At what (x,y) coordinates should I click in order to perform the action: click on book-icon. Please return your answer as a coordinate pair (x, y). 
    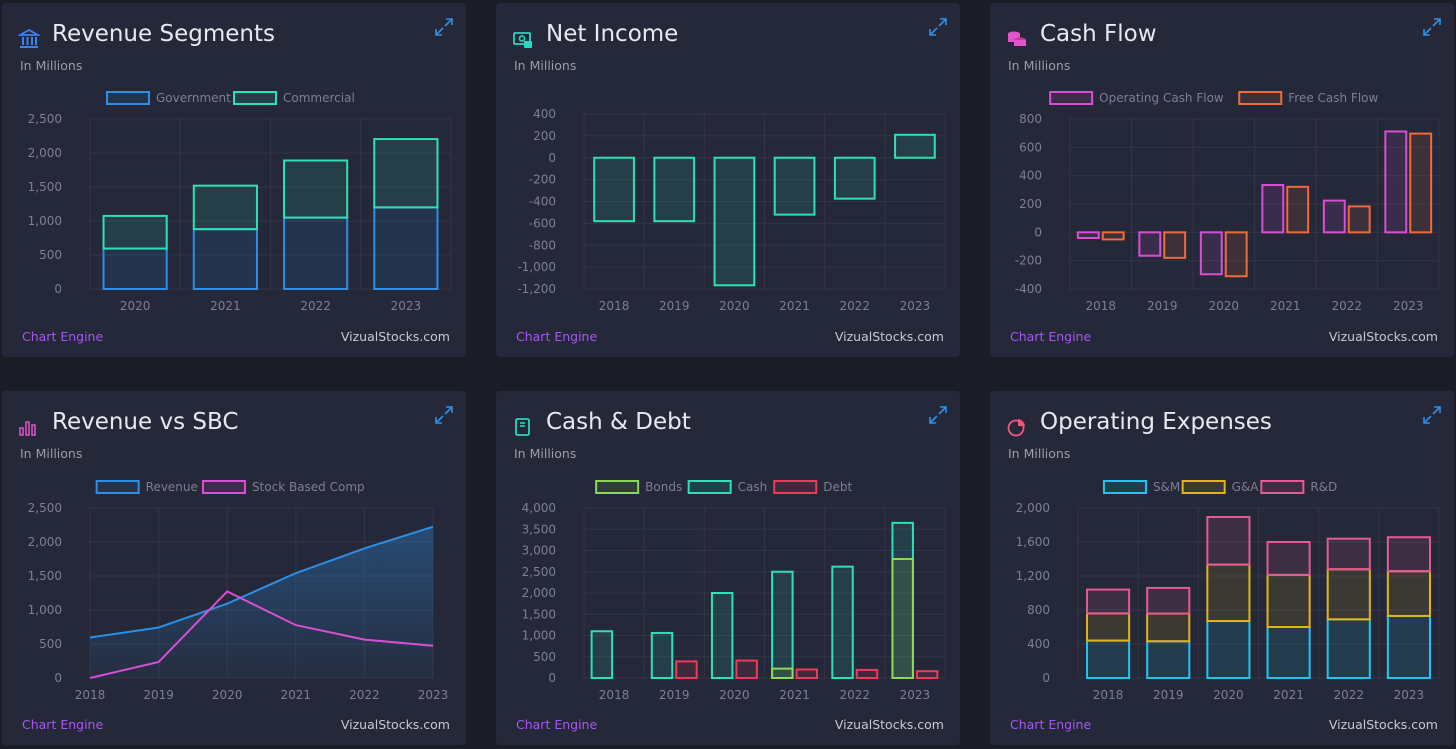
    Looking at the image, I should click on (522, 427).